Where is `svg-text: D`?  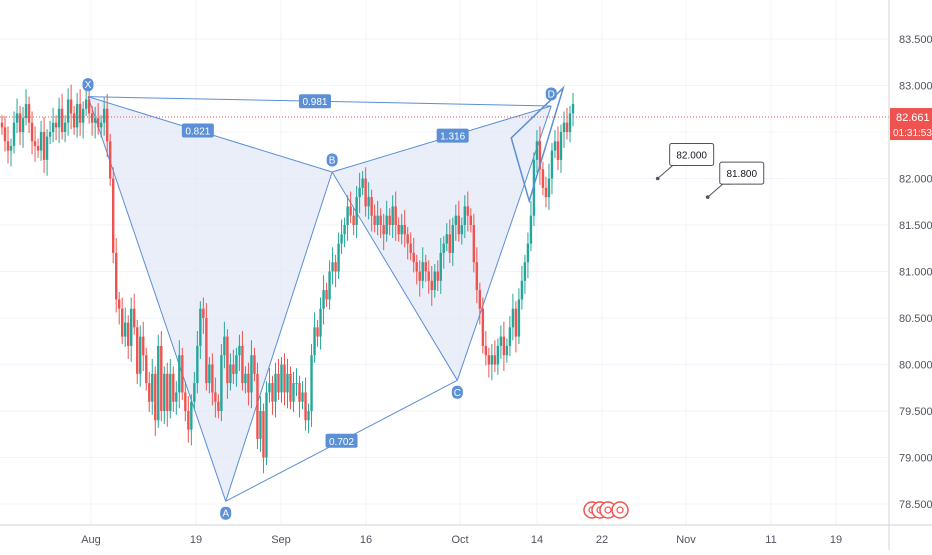 svg-text: D is located at coordinates (551, 94).